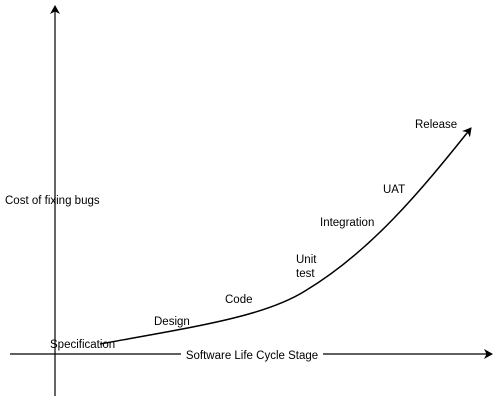  Describe the element at coordinates (82, 345) in the screenshot. I see `stage-label: Specification` at that location.